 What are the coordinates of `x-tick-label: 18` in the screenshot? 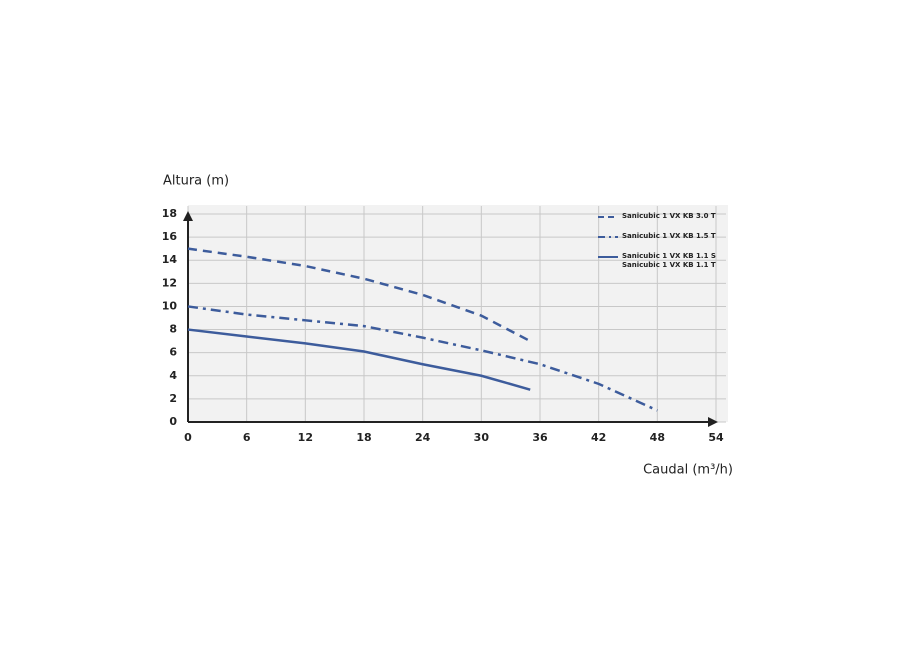 It's located at (363, 437).